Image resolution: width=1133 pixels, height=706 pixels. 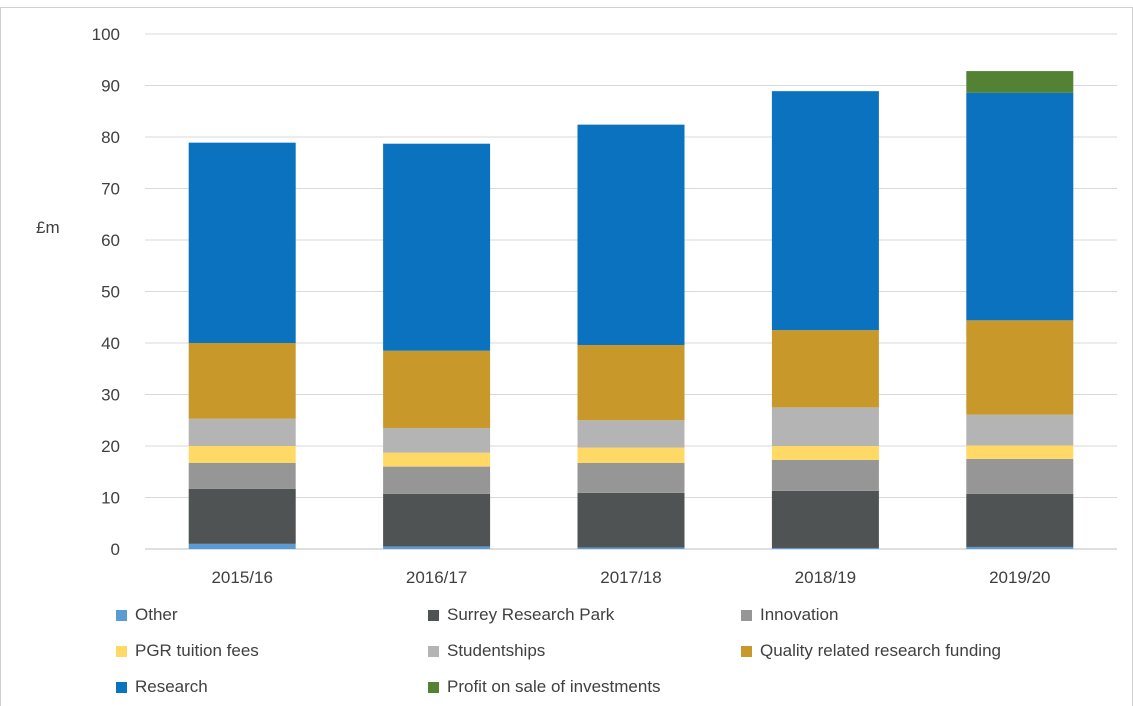 What do you see at coordinates (48, 227) in the screenshot?
I see `y-axis-label: £m` at bounding box center [48, 227].